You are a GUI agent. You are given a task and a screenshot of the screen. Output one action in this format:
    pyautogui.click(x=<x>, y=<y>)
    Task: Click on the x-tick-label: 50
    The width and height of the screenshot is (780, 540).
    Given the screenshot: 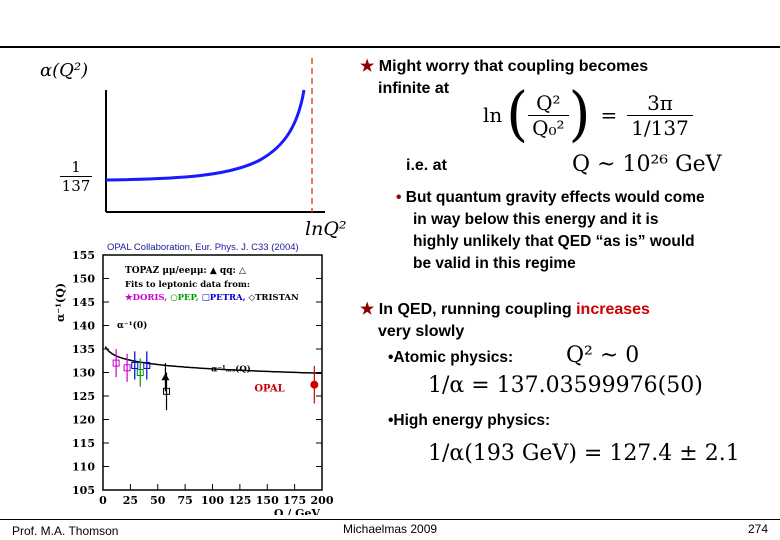 What is the action you would take?
    pyautogui.click(x=158, y=500)
    